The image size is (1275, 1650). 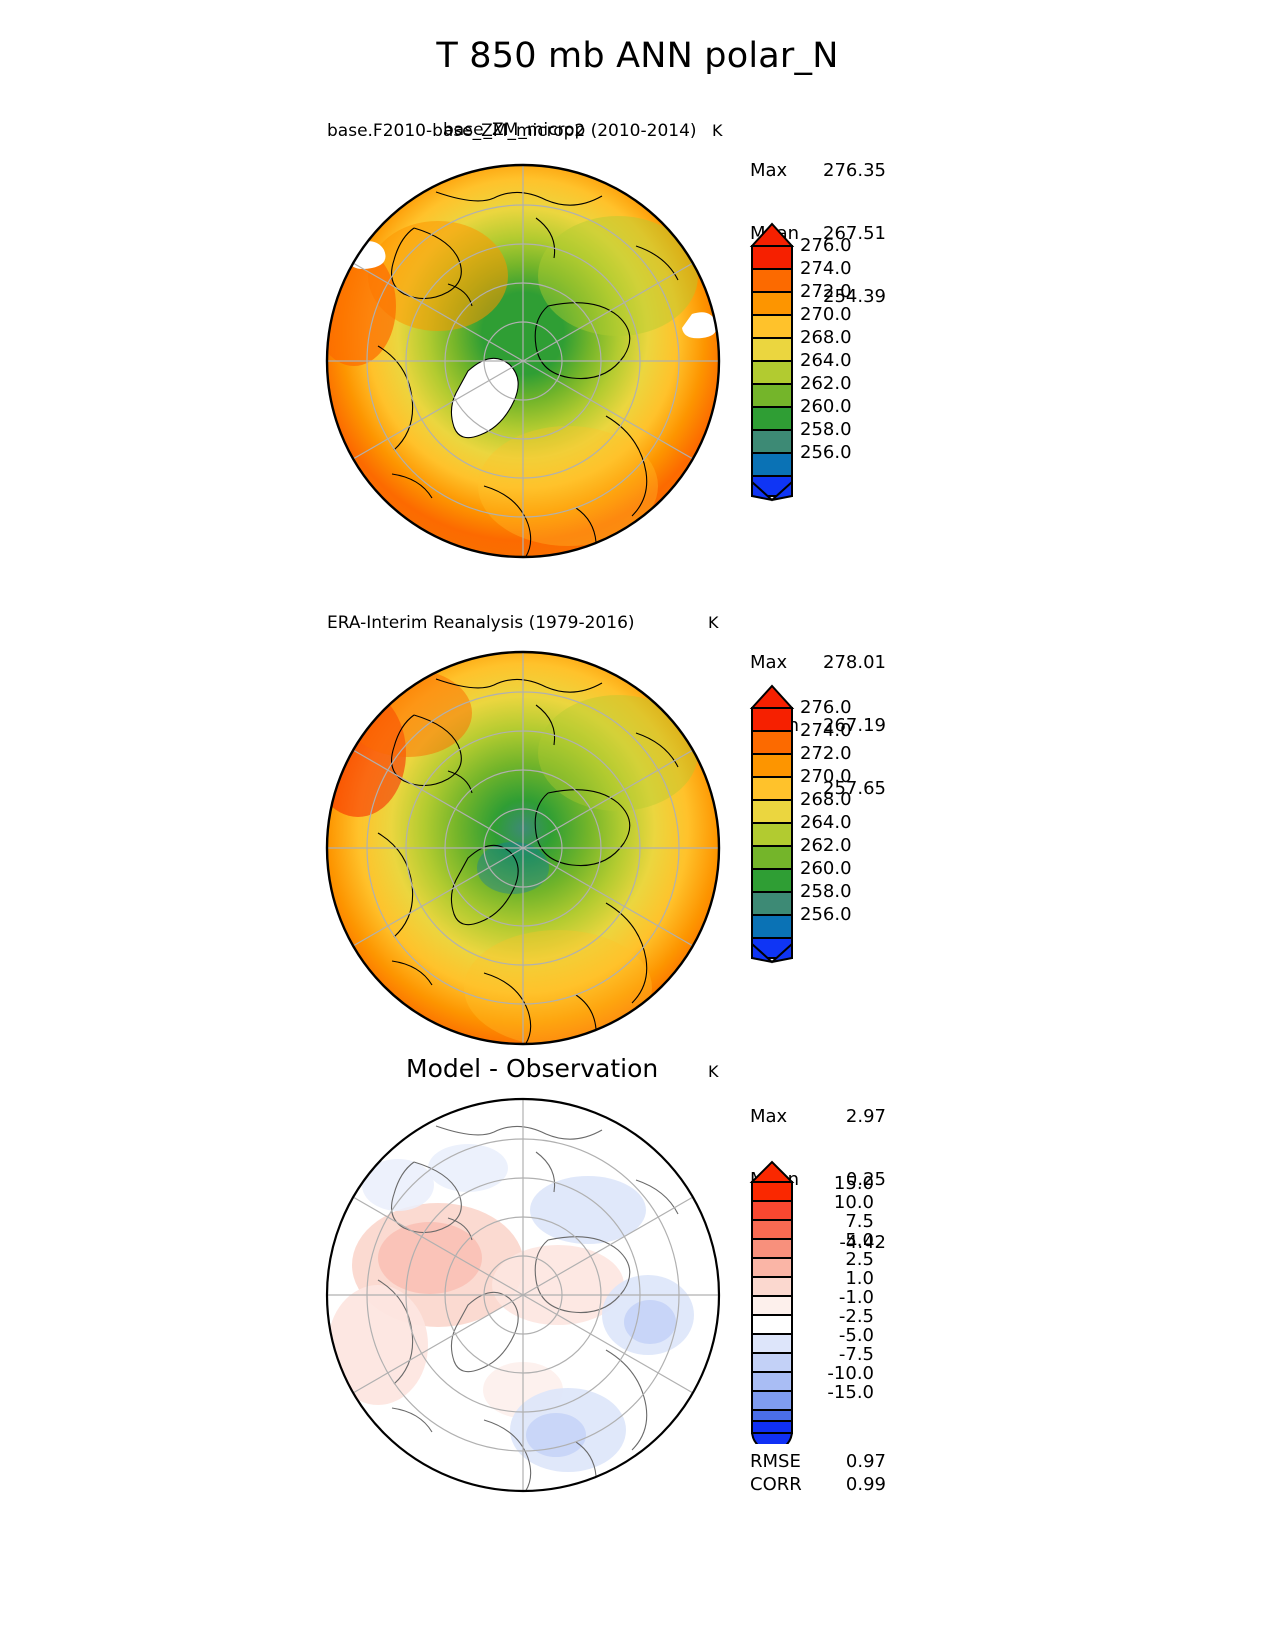 What do you see at coordinates (865, 1116) in the screenshot?
I see `stat-value: 2.97` at bounding box center [865, 1116].